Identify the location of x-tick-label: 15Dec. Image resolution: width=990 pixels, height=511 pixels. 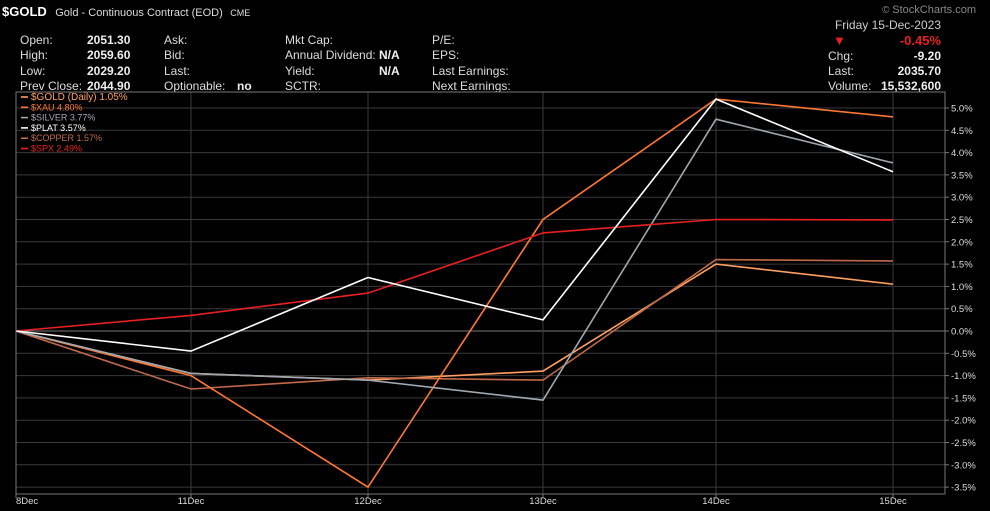
(893, 501).